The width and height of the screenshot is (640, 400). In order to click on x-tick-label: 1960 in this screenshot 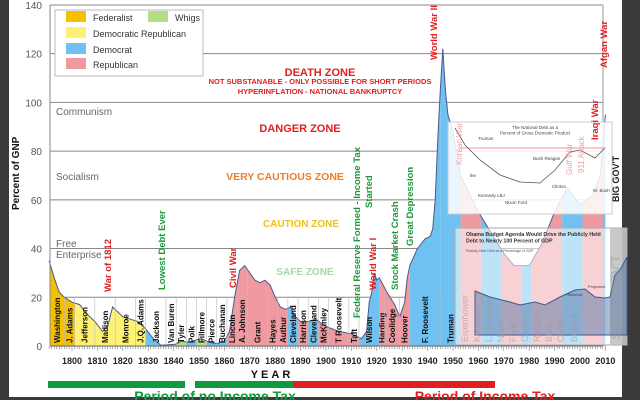, I will do `click(478, 361)`.